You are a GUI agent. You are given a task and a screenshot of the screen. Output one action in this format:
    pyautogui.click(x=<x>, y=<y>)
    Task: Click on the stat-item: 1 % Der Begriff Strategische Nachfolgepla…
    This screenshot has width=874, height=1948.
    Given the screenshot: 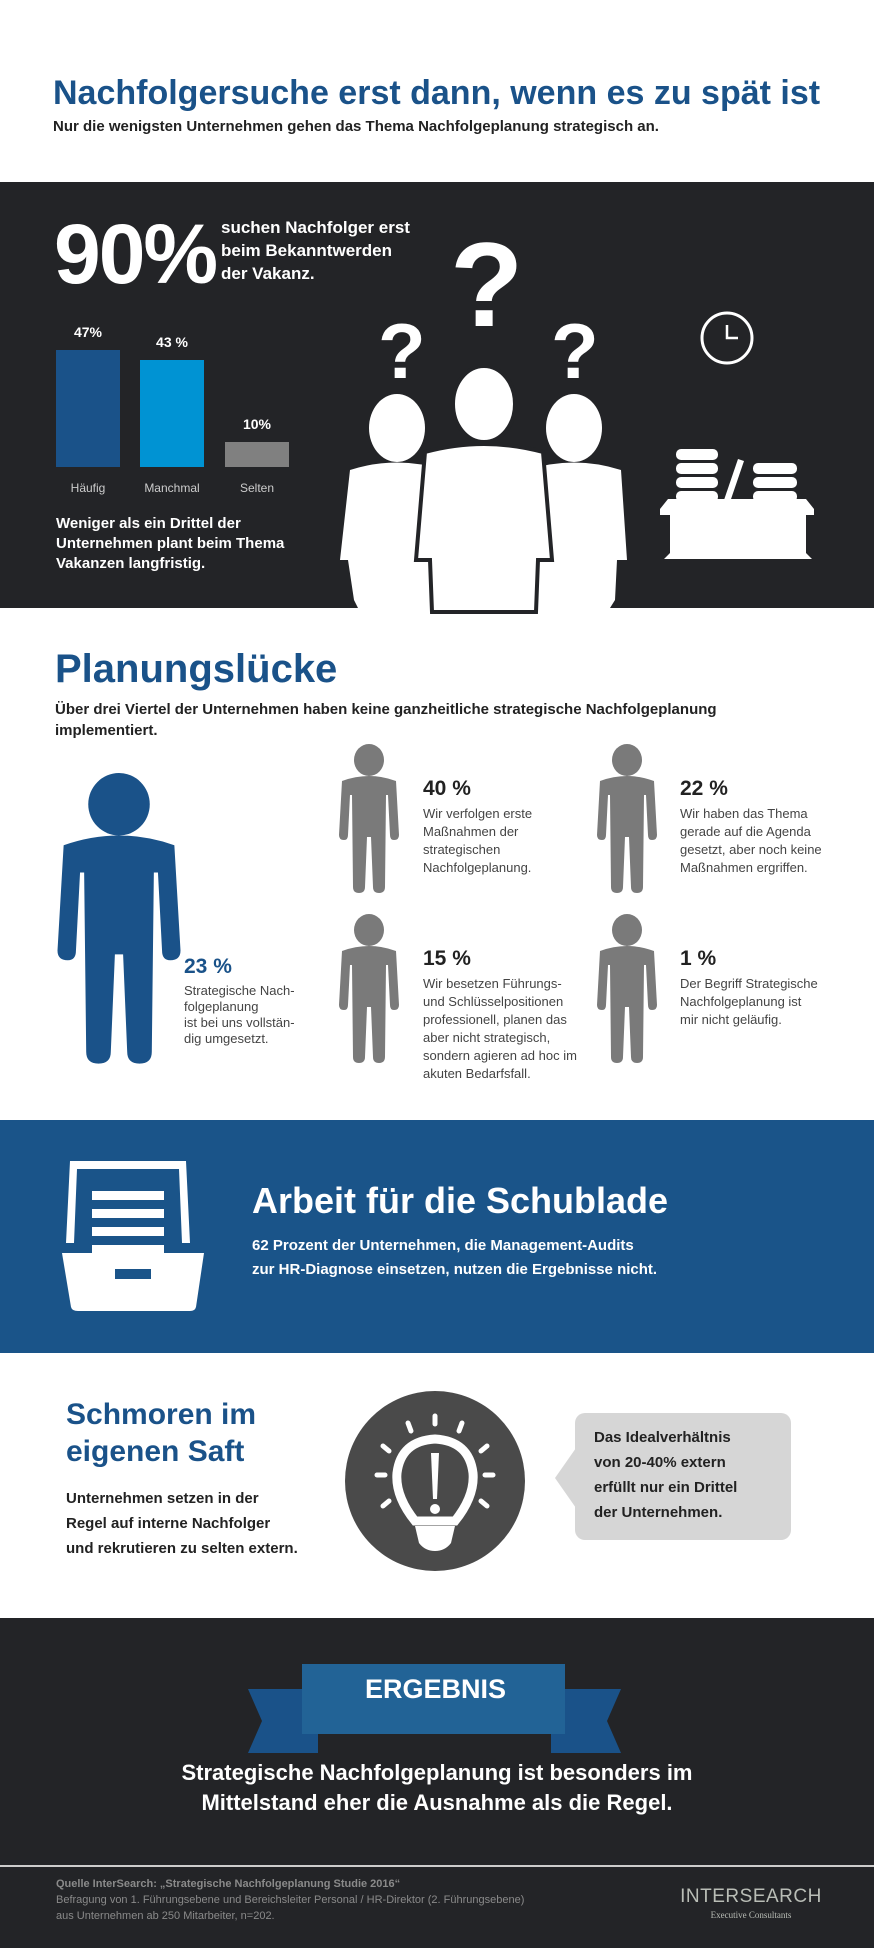 What is the action you would take?
    pyautogui.click(x=749, y=988)
    